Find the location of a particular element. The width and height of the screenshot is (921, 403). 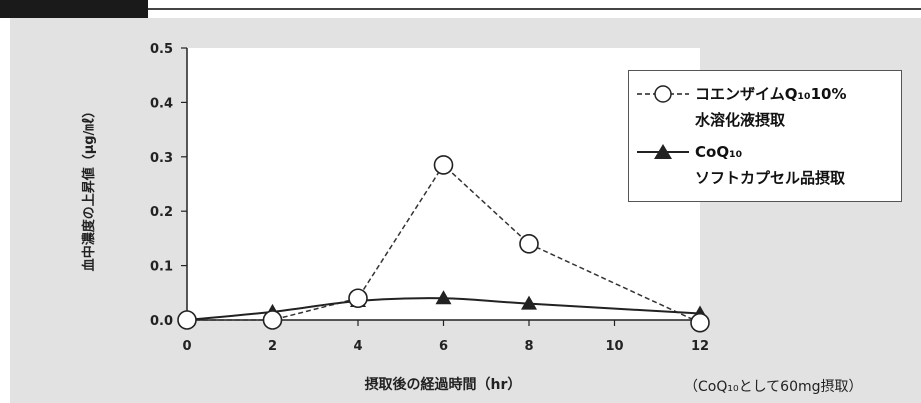

legend-item-triangle-series: CoQ₁₀ ソフトカプセル品摂取 is located at coordinates (766, 169).